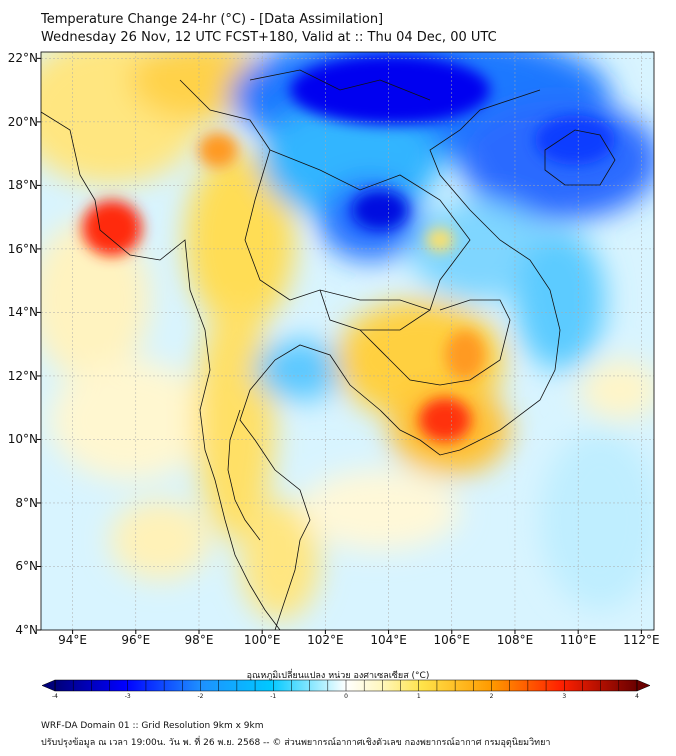  I want to click on lat-label: 4°N, so click(26, 630).